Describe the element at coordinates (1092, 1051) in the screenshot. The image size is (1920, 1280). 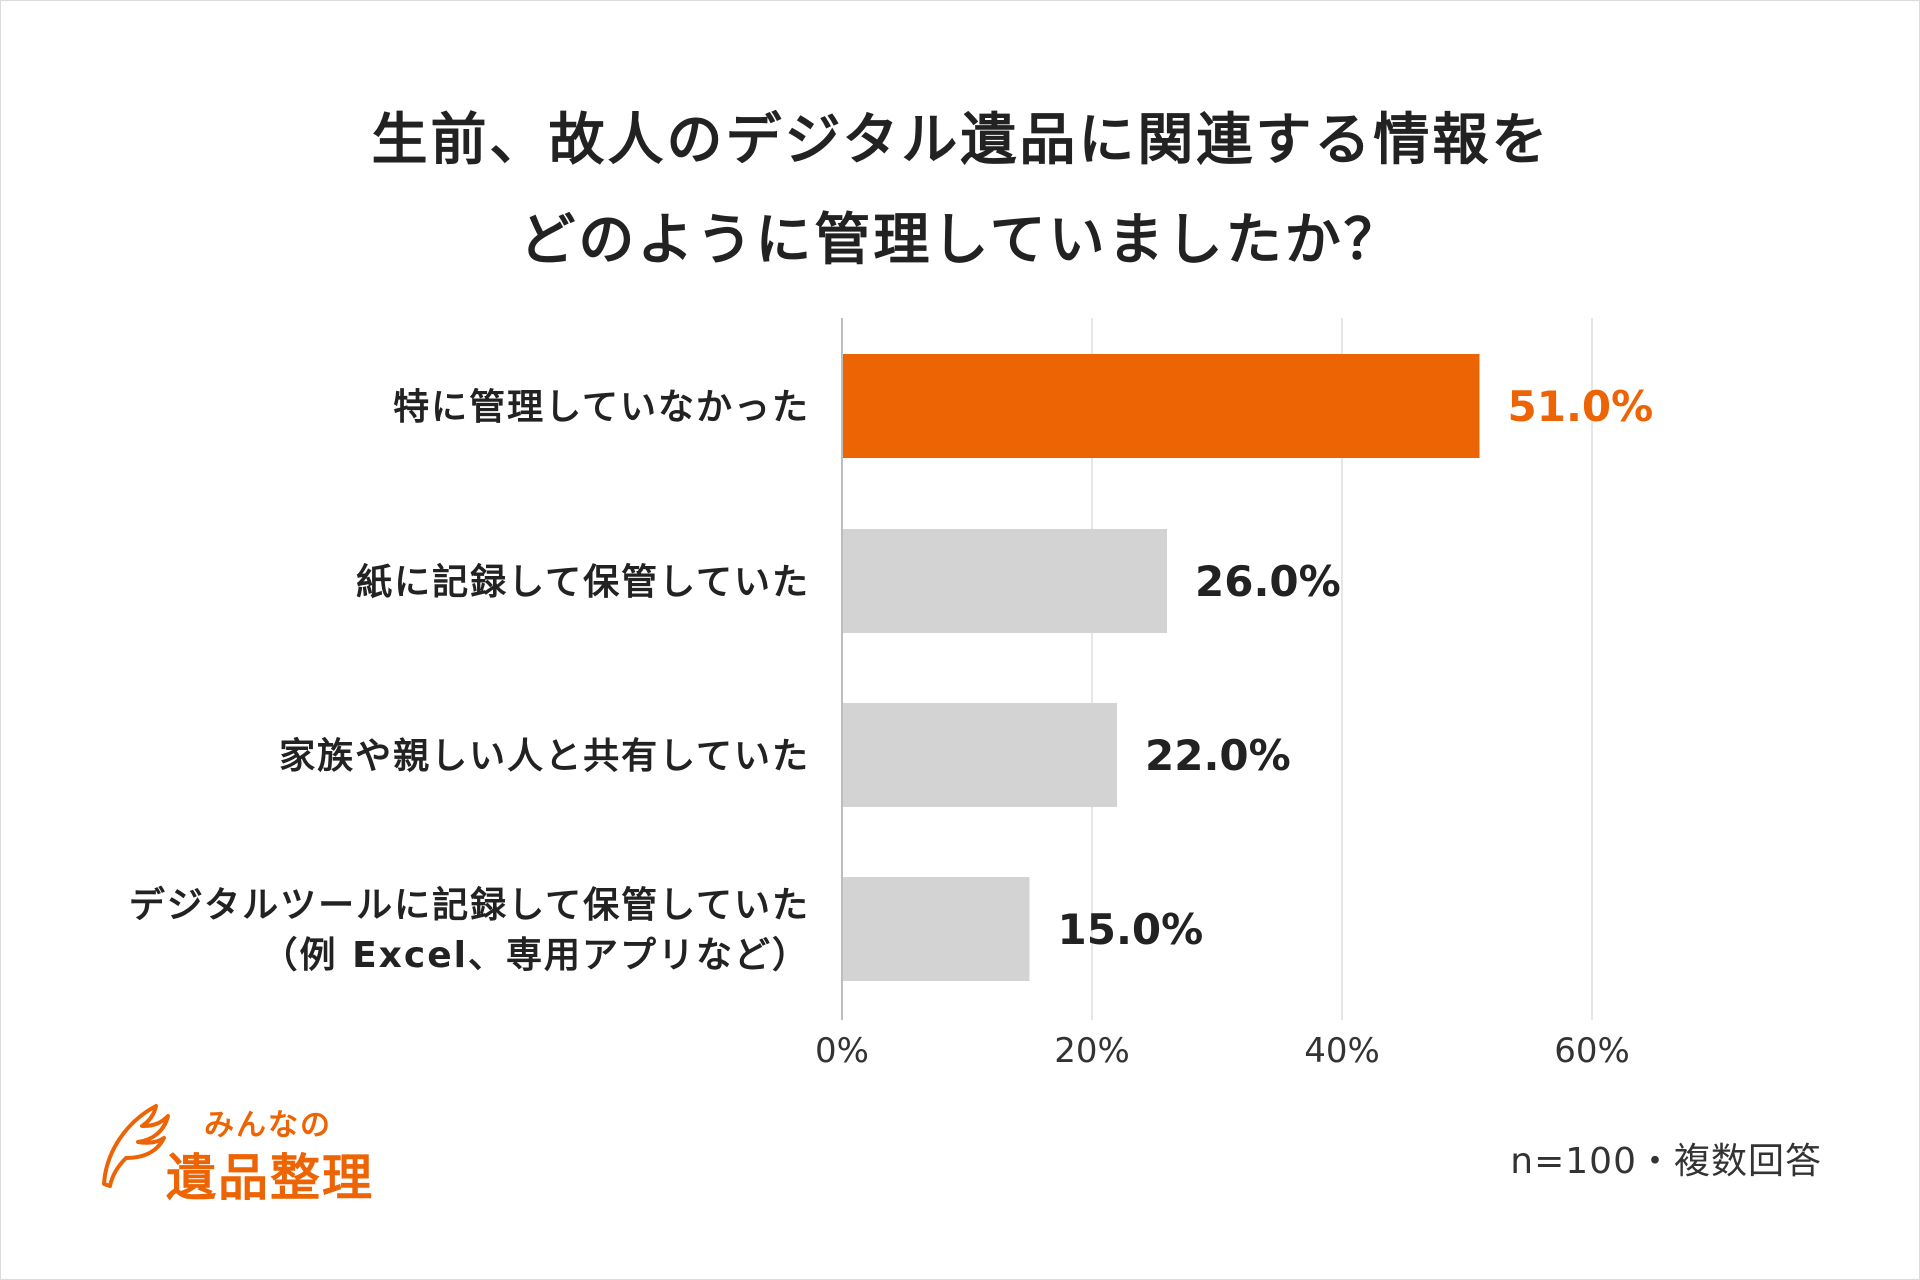
I see `x-tick-label-20: 20%` at that location.